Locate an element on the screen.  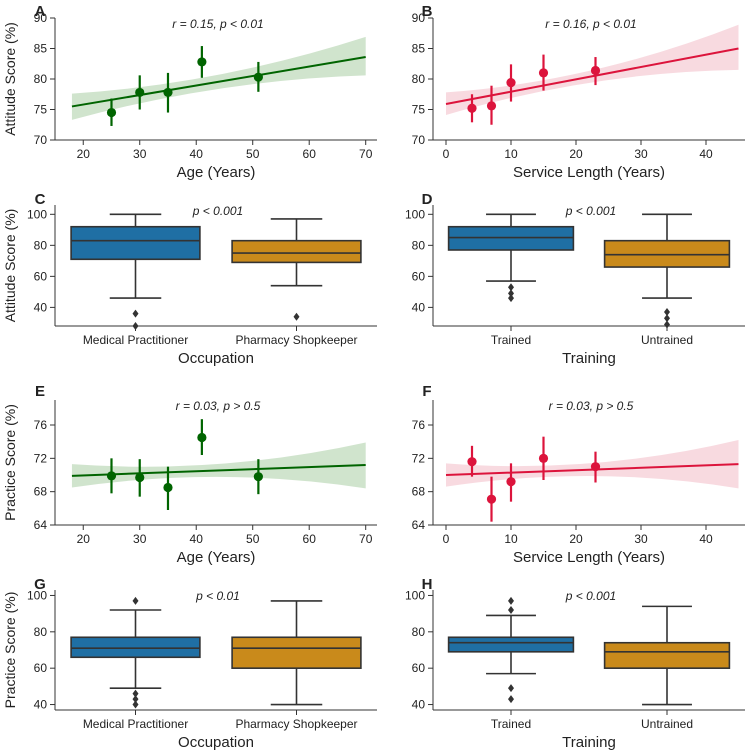
panel-letter: E is located at coordinates (40, 391).